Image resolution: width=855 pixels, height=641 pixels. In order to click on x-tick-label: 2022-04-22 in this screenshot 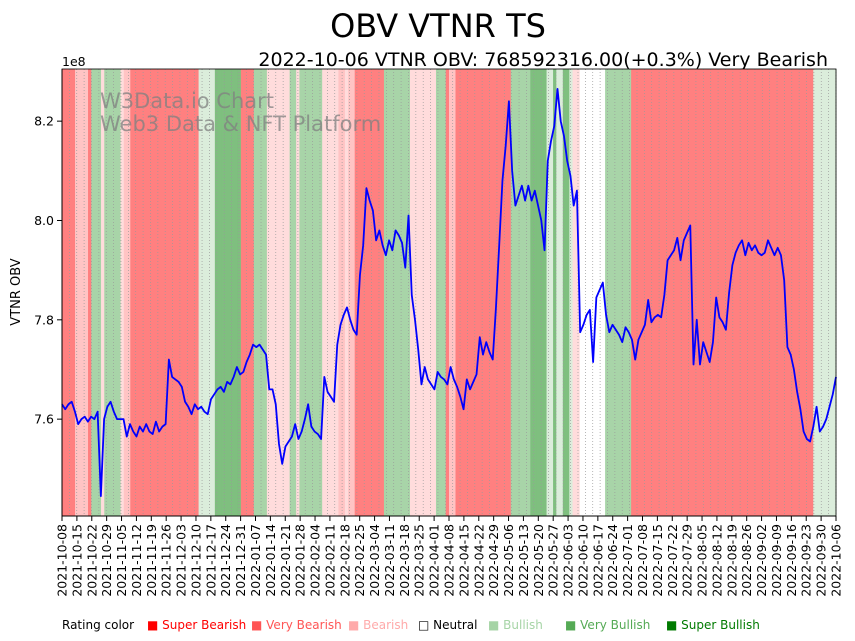, I will do `click(478, 560)`.